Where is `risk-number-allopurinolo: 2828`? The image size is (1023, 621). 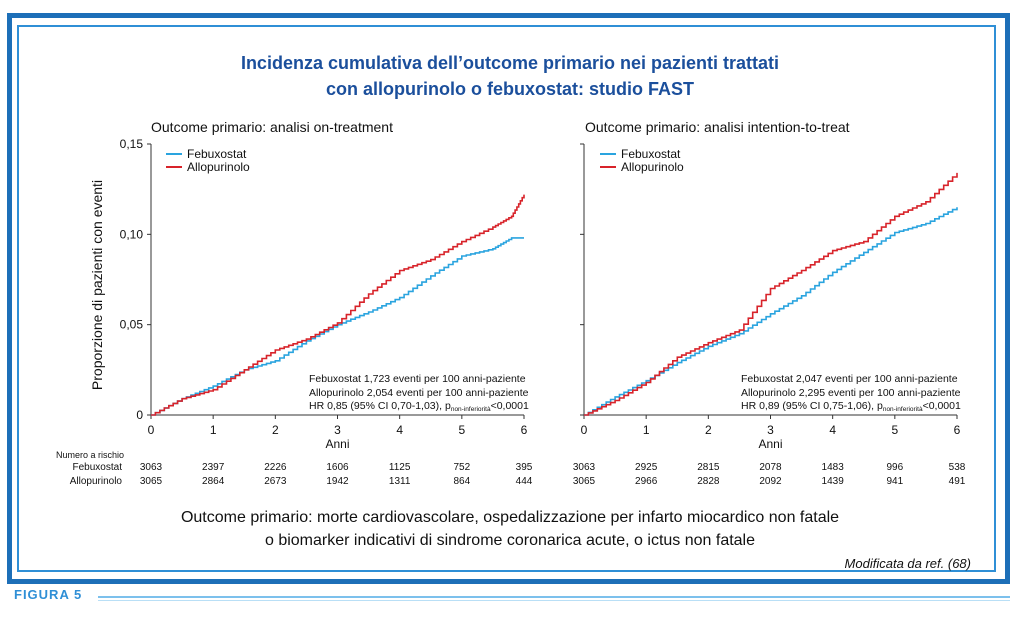 risk-number-allopurinolo: 2828 is located at coordinates (708, 481).